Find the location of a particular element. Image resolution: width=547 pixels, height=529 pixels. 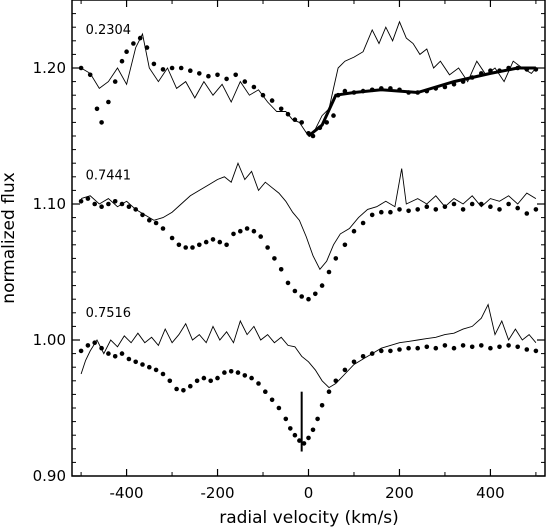

phase-label: 0.2304 is located at coordinates (109, 30).